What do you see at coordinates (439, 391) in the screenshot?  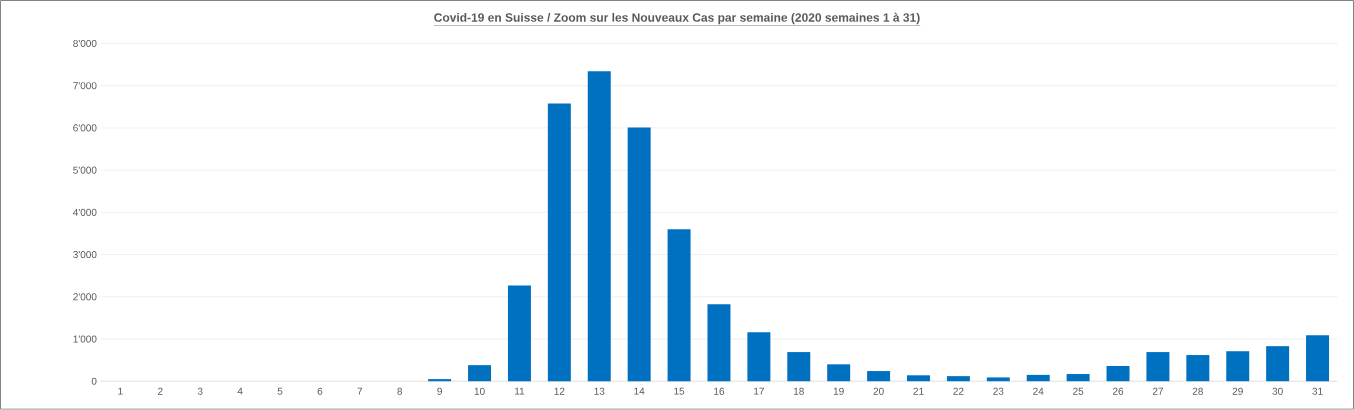 I see `x-tick-label: 9` at bounding box center [439, 391].